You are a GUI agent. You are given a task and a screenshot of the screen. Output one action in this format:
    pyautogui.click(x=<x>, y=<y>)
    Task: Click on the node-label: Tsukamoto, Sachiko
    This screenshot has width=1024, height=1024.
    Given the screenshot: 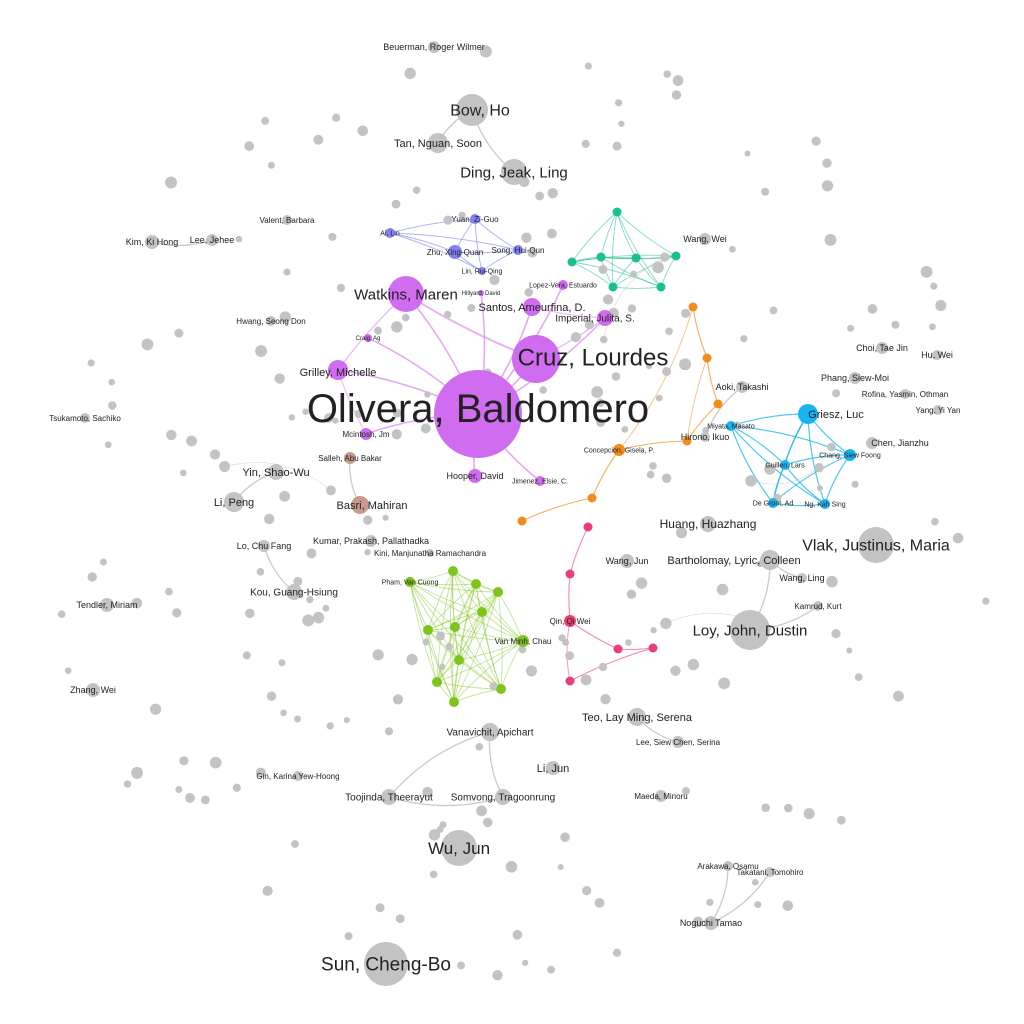 What is the action you would take?
    pyautogui.click(x=85, y=418)
    